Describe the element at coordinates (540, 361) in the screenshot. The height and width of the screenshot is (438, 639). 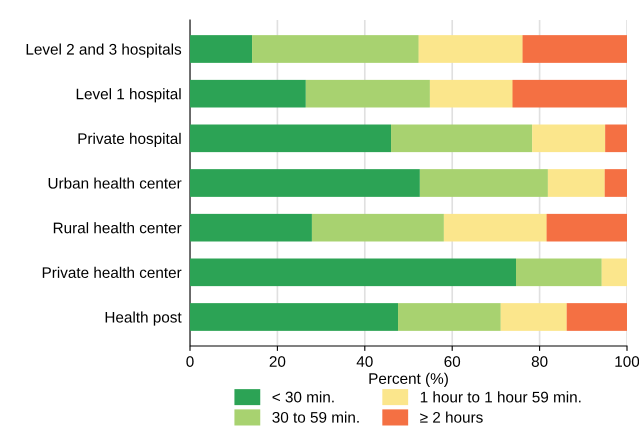
I see `x-tick-label: 80` at that location.